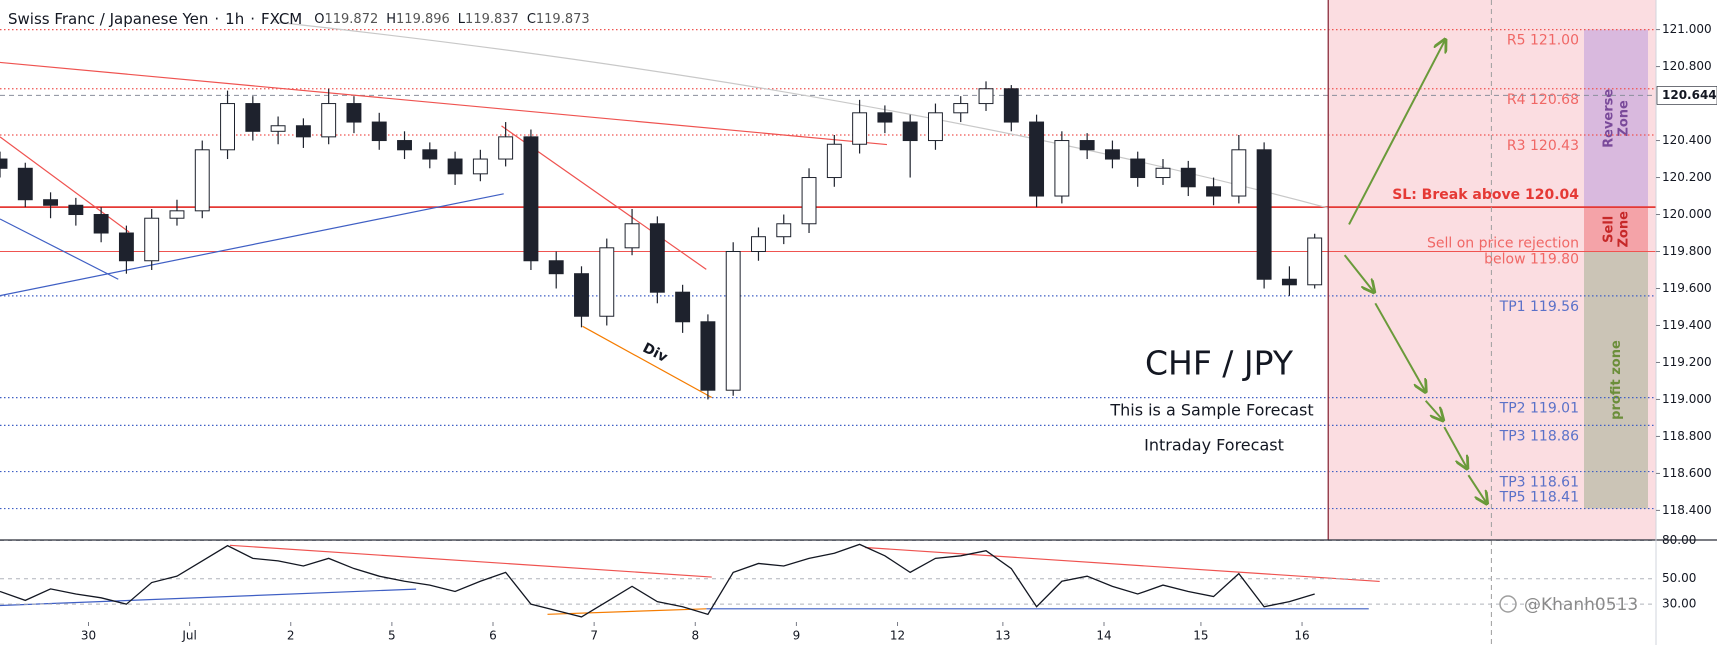  Describe the element at coordinates (1543, 100) in the screenshot. I see `level-label: R4 120.68` at that location.